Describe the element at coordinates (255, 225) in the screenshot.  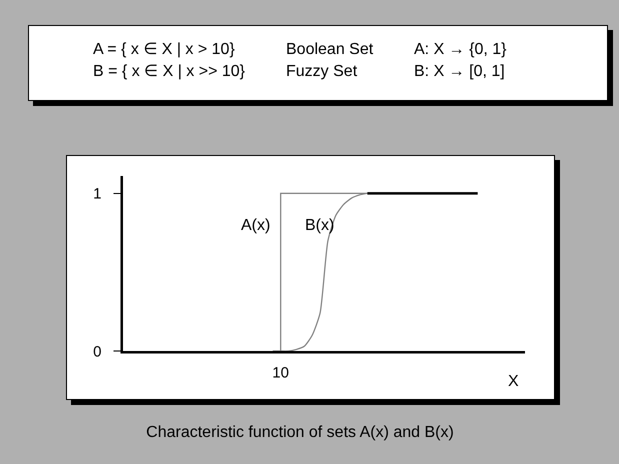
I see `series-label: A(x)` at that location.